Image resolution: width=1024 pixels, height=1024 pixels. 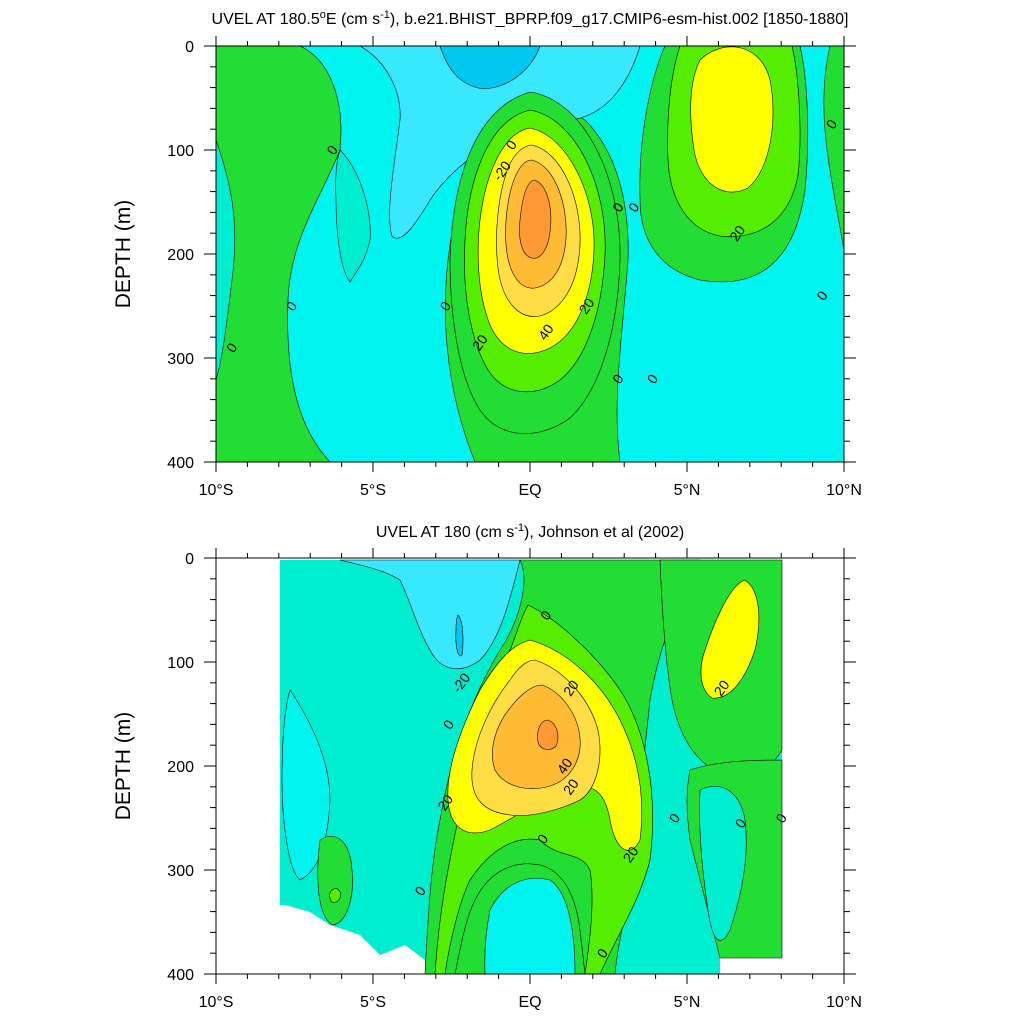 I want to click on obs-band-lt-m30, so click(x=459, y=635).